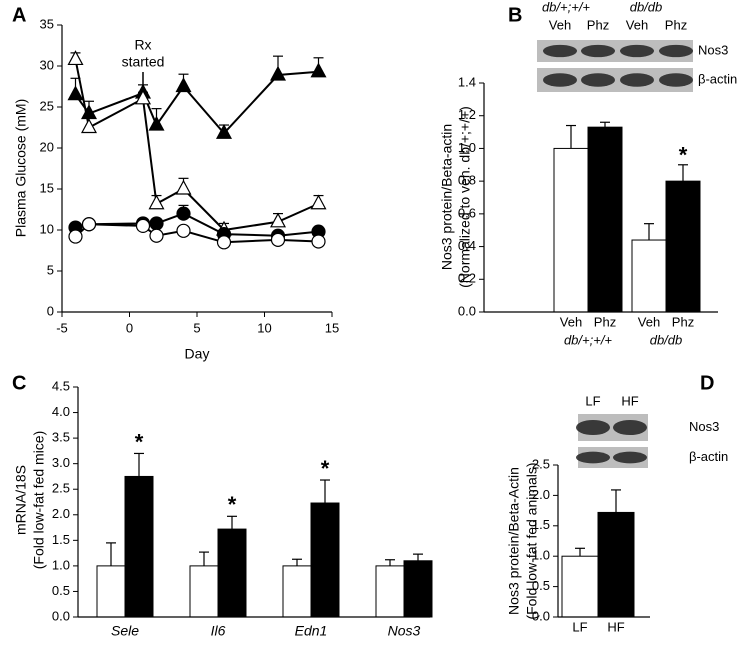 This screenshot has width=740, height=669. I want to click on y-tick-label: 2.0, so click(541, 494).